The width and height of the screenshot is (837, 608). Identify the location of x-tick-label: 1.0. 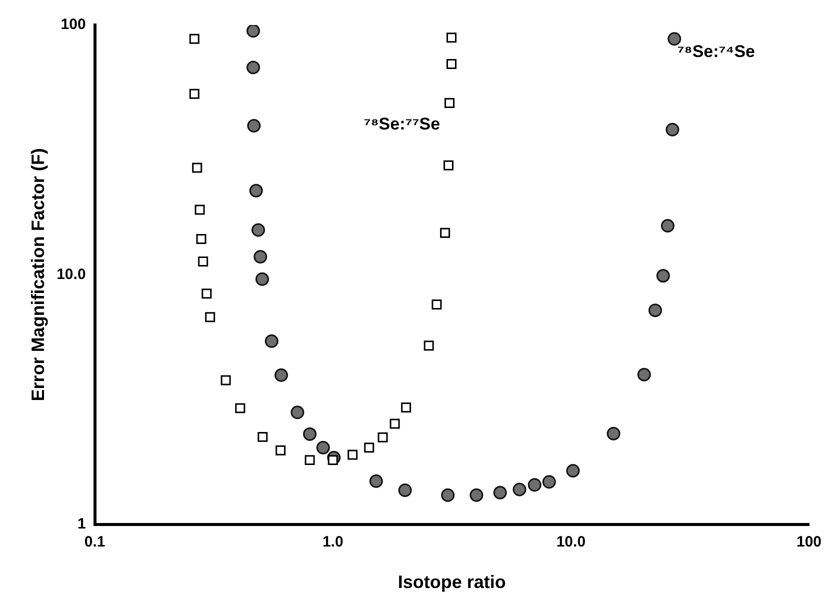
(333, 542).